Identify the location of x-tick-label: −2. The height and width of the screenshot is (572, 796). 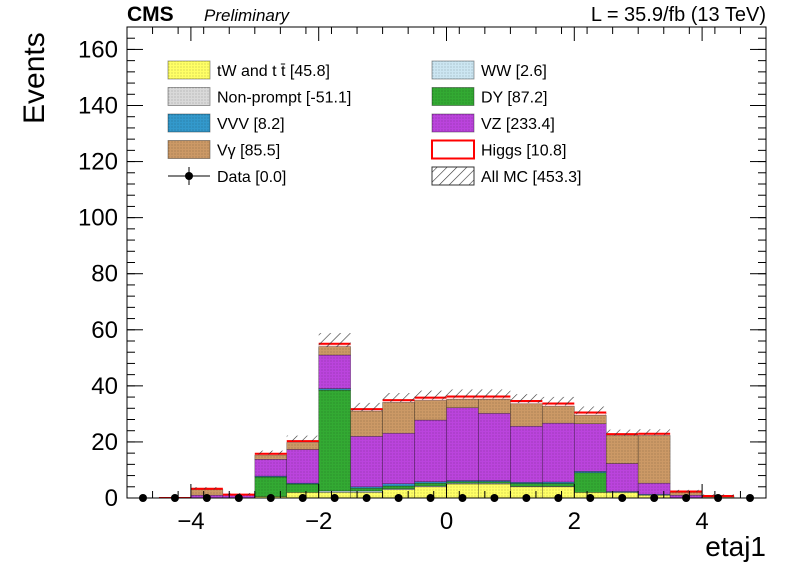
(318, 521).